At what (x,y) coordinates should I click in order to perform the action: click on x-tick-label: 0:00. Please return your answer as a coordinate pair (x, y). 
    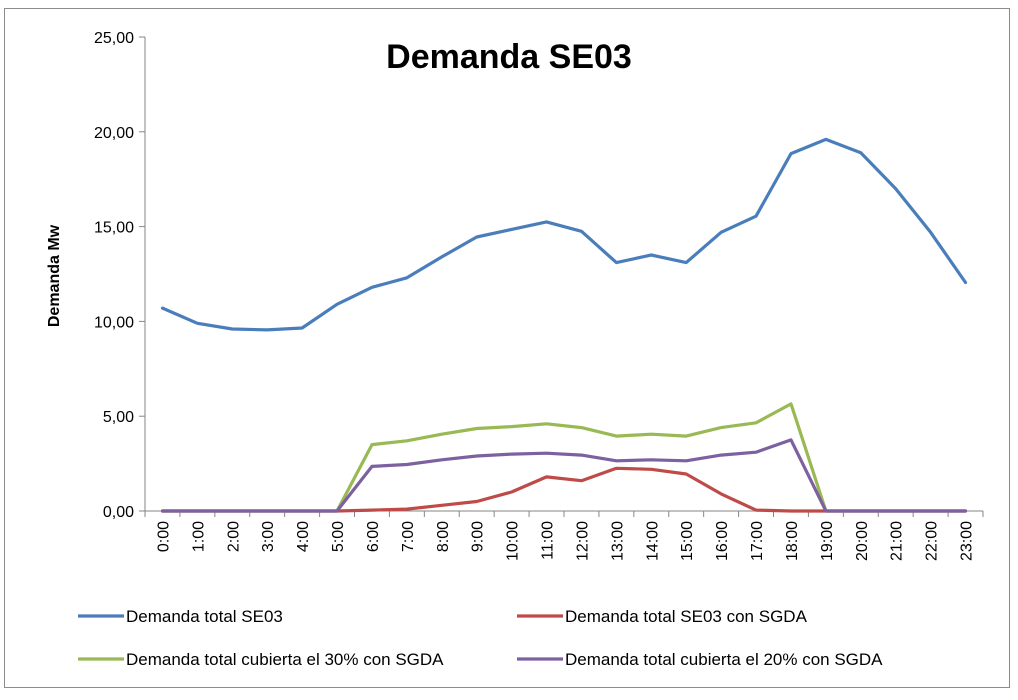
    Looking at the image, I should click on (163, 536).